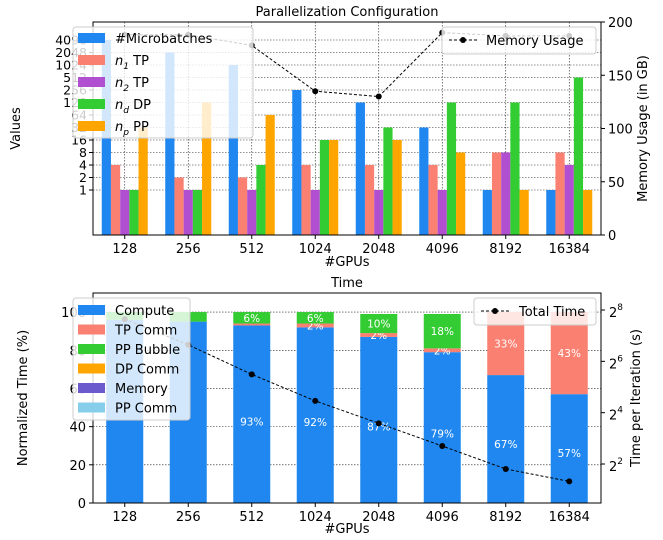 The width and height of the screenshot is (663, 540). I want to click on legend-label: Memory, so click(141, 389).